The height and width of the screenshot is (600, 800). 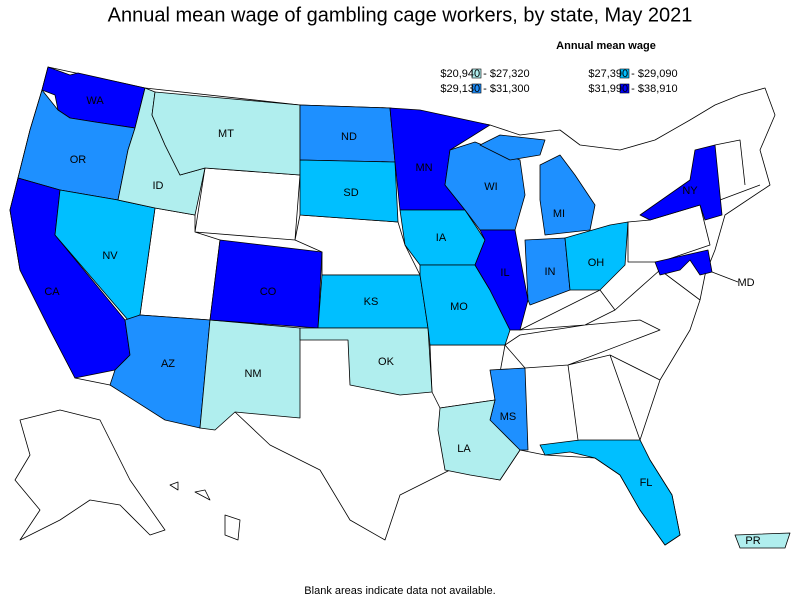 What do you see at coordinates (399, 591) in the screenshot?
I see `footnote: Blank areas indicate data not available.` at bounding box center [399, 591].